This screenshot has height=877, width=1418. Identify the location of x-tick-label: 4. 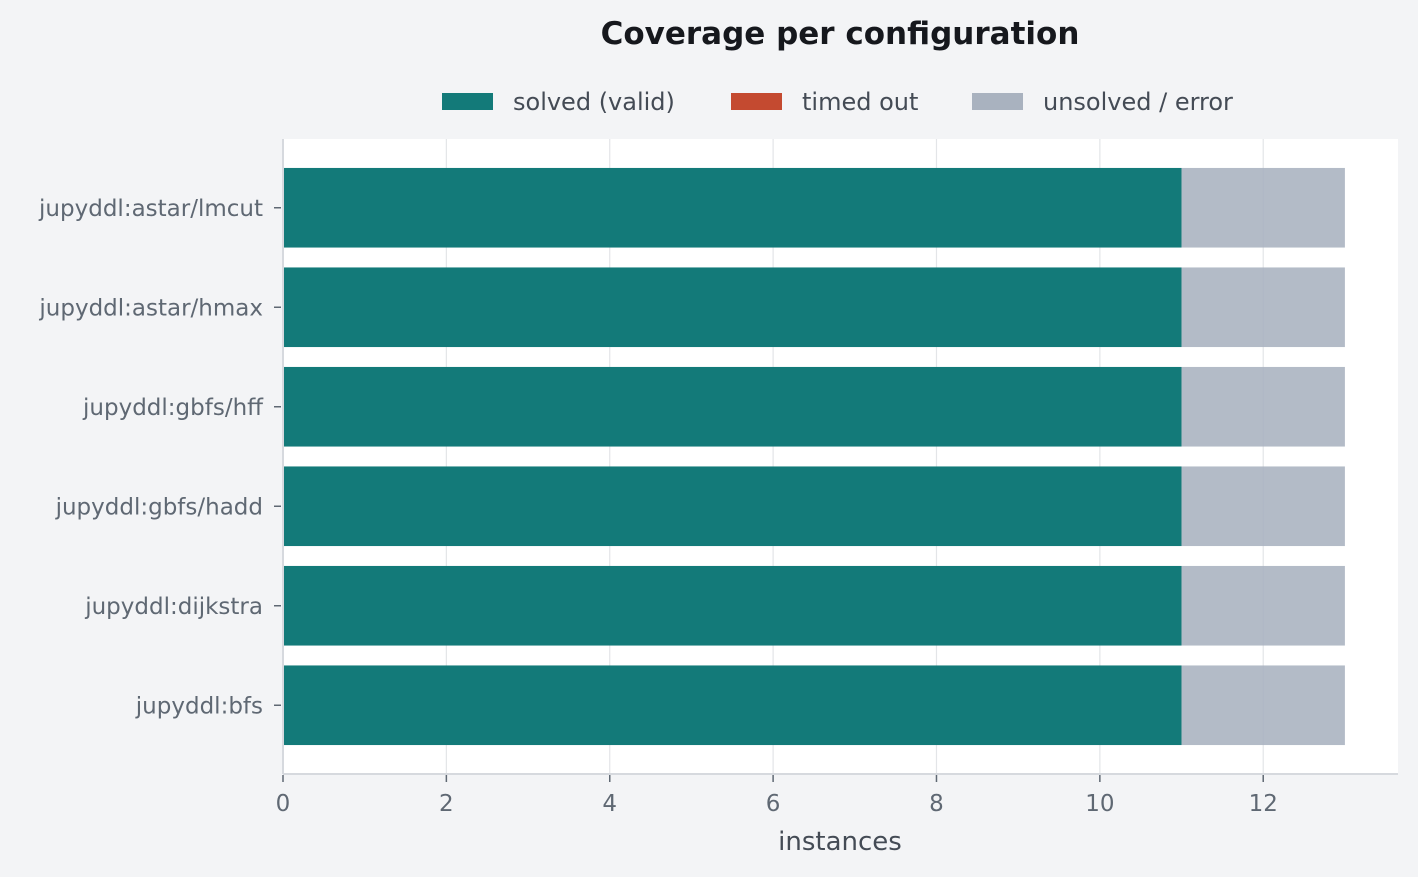
(609, 804).